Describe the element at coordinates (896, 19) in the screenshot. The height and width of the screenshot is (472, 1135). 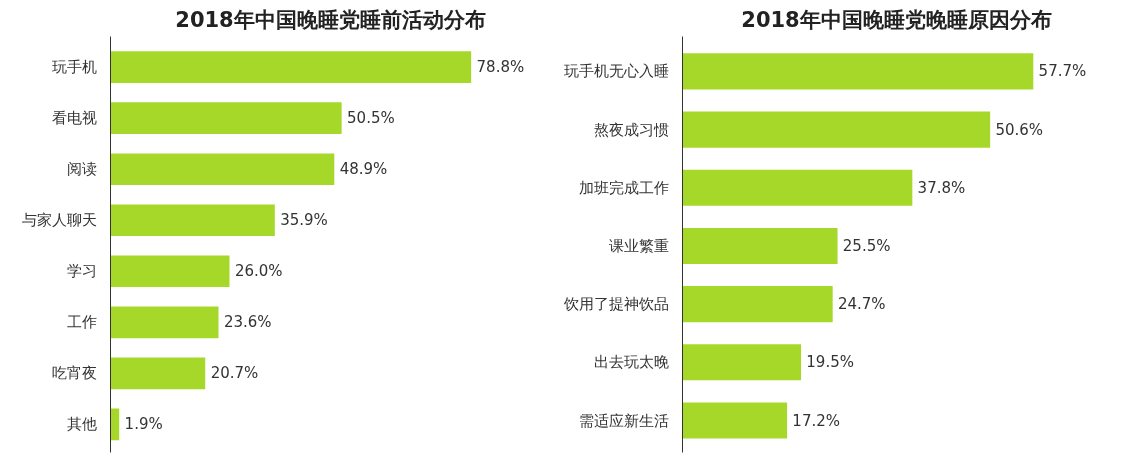
I see `chart-title: 2018年中国晚睡党晚睡原因分布` at that location.